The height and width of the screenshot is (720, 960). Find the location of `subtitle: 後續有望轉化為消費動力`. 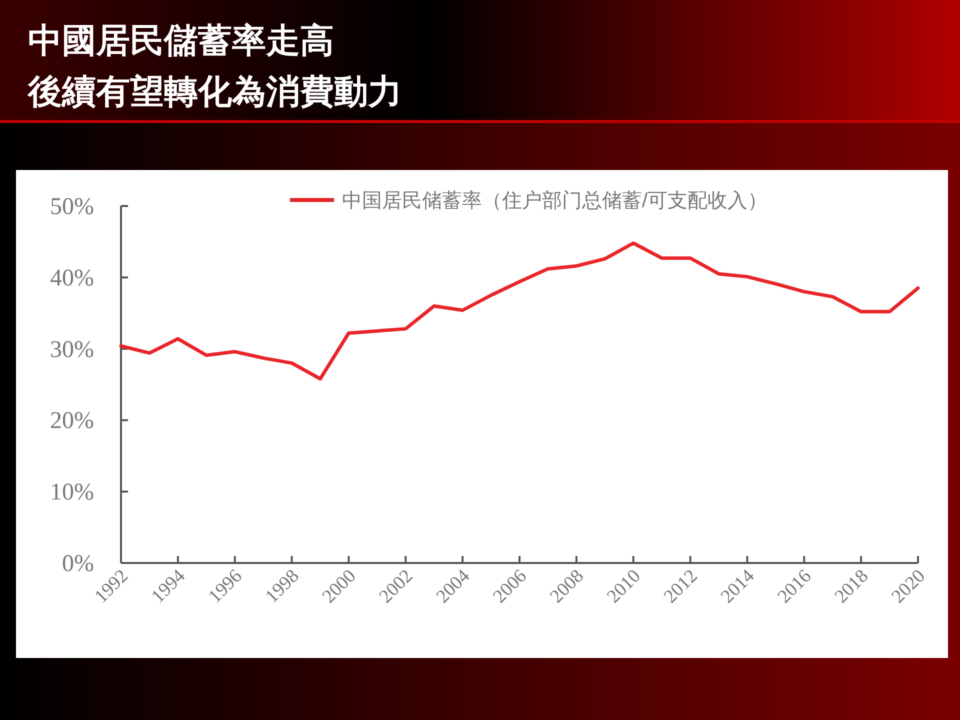

subtitle: 後續有望轉化為消費動力 is located at coordinates (215, 92).